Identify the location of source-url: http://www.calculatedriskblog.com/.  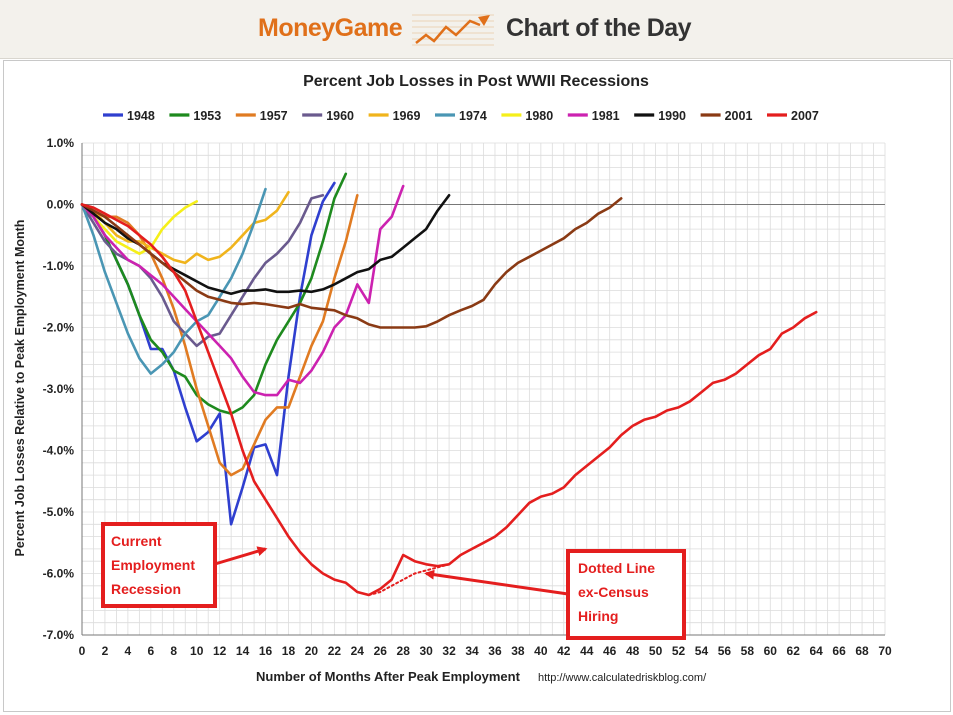
(622, 678).